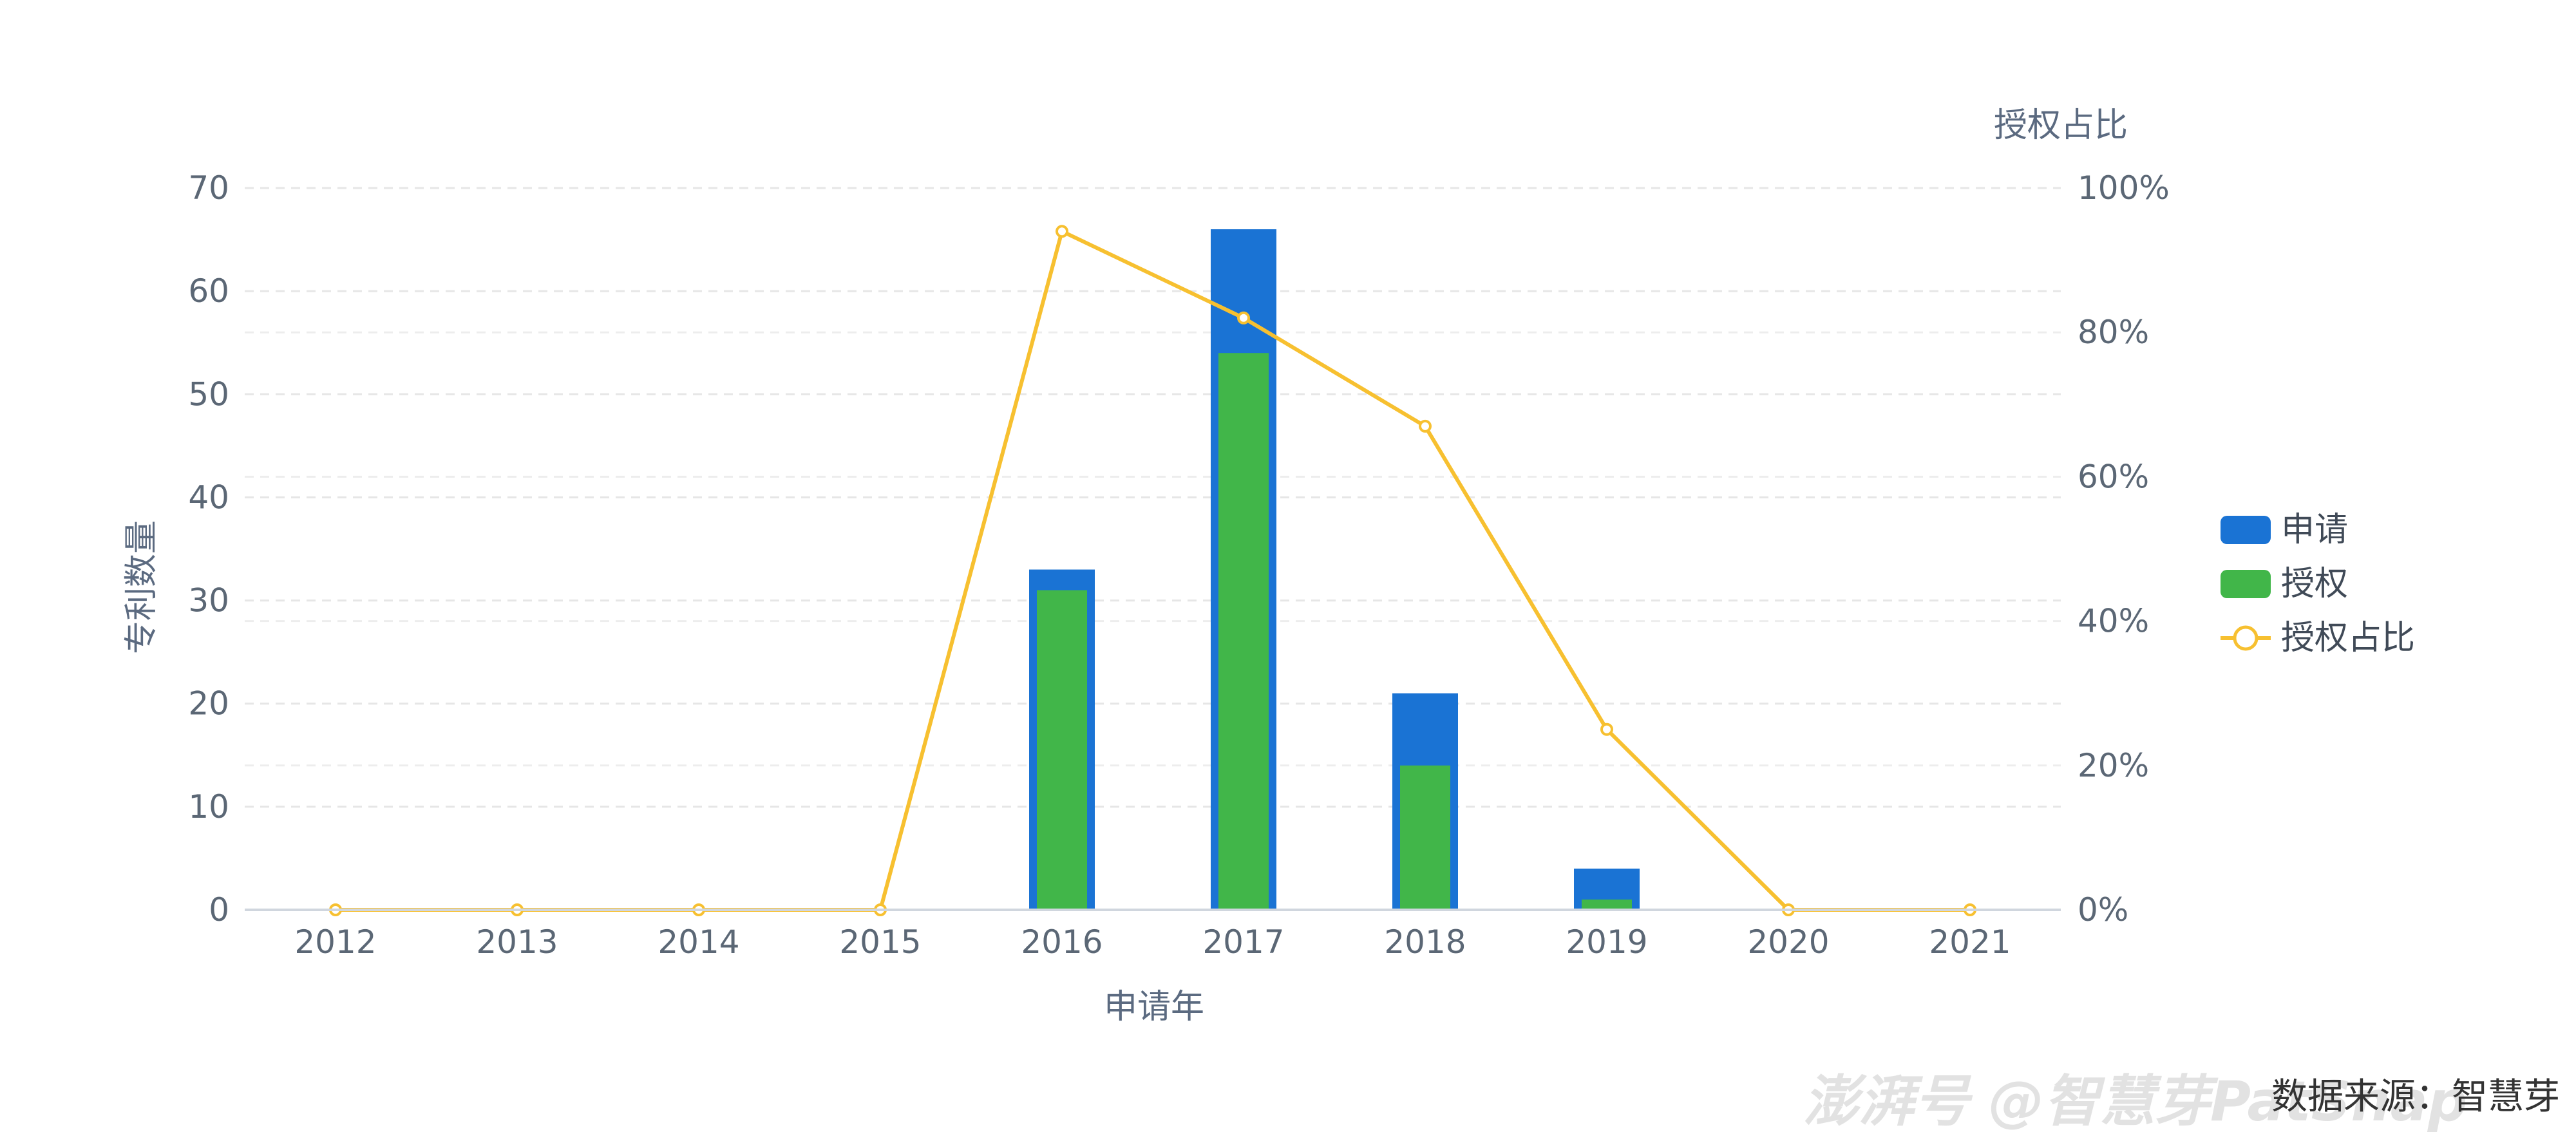  Describe the element at coordinates (2113, 765) in the screenshot. I see `y2-tick-label: 20%` at that location.